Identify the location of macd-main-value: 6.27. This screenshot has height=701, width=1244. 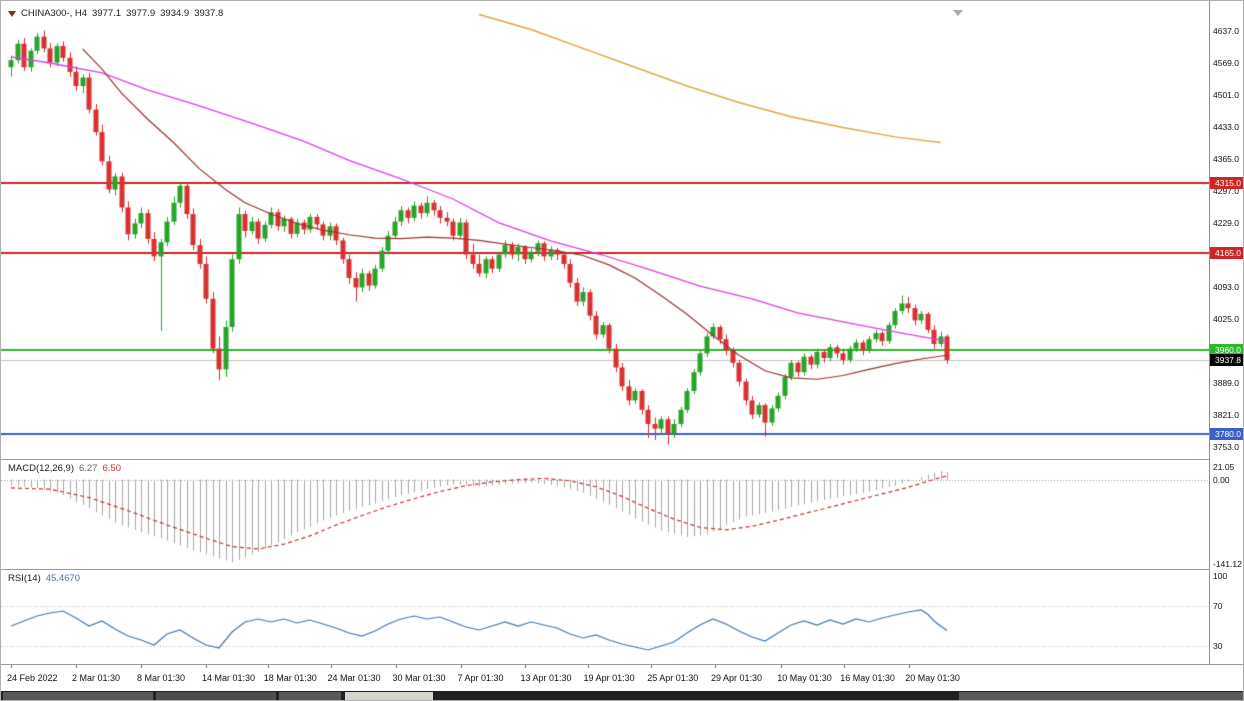
(88, 468).